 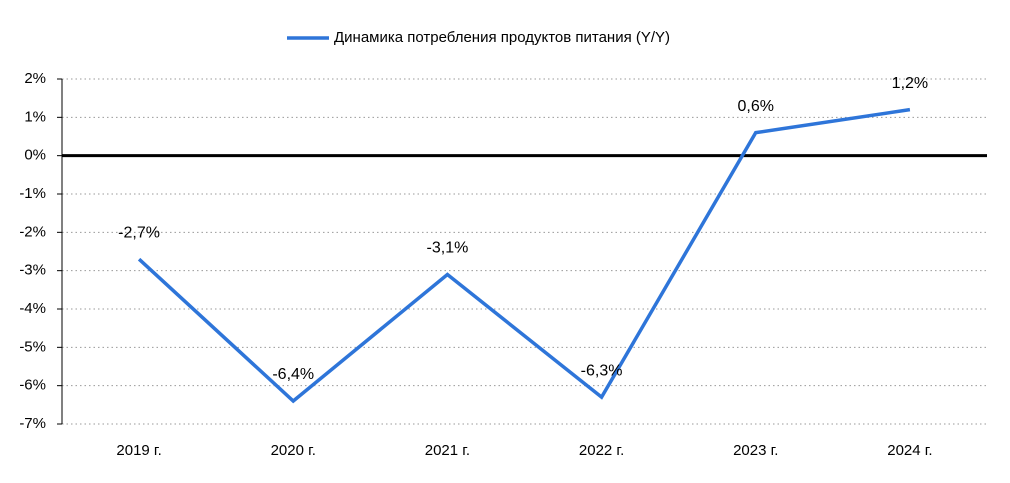 I want to click on x-tick-label: 2020 г., so click(x=293, y=450).